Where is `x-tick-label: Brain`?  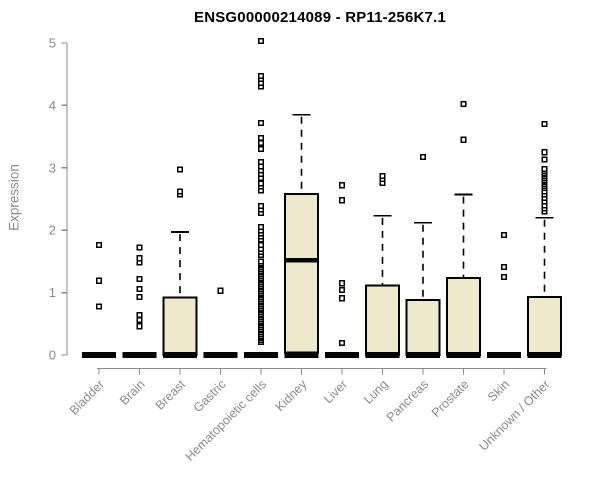 x-tick-label: Brain is located at coordinates (132, 392).